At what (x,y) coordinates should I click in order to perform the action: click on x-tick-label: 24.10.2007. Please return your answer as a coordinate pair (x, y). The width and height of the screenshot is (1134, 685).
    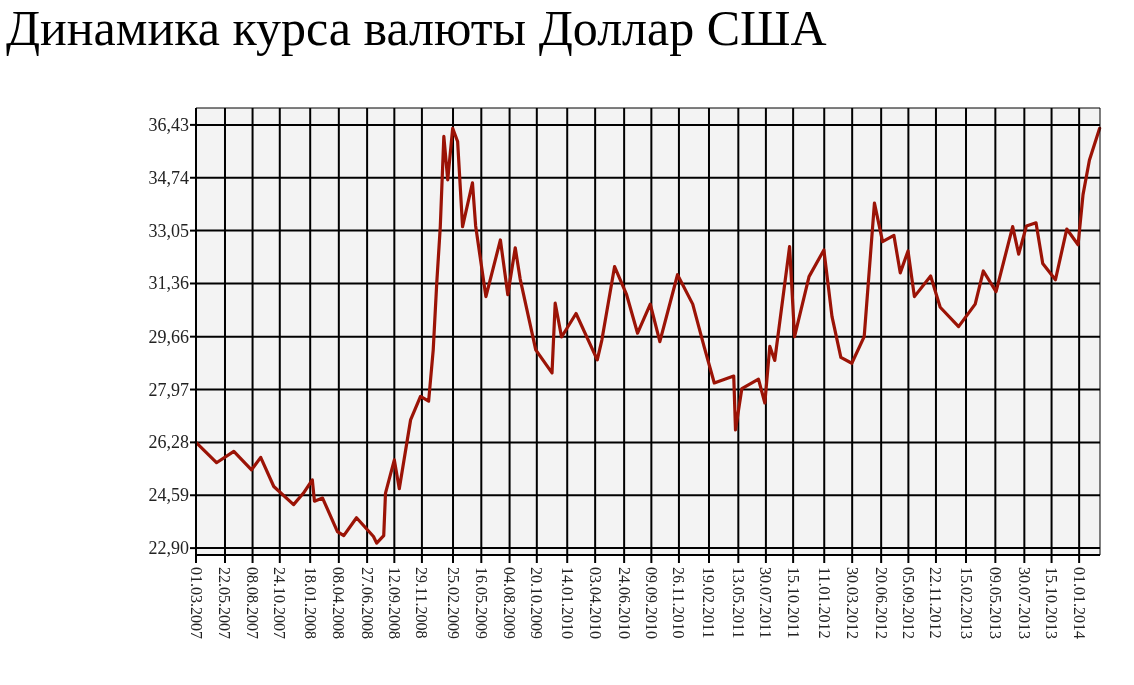
    Looking at the image, I should click on (280, 603).